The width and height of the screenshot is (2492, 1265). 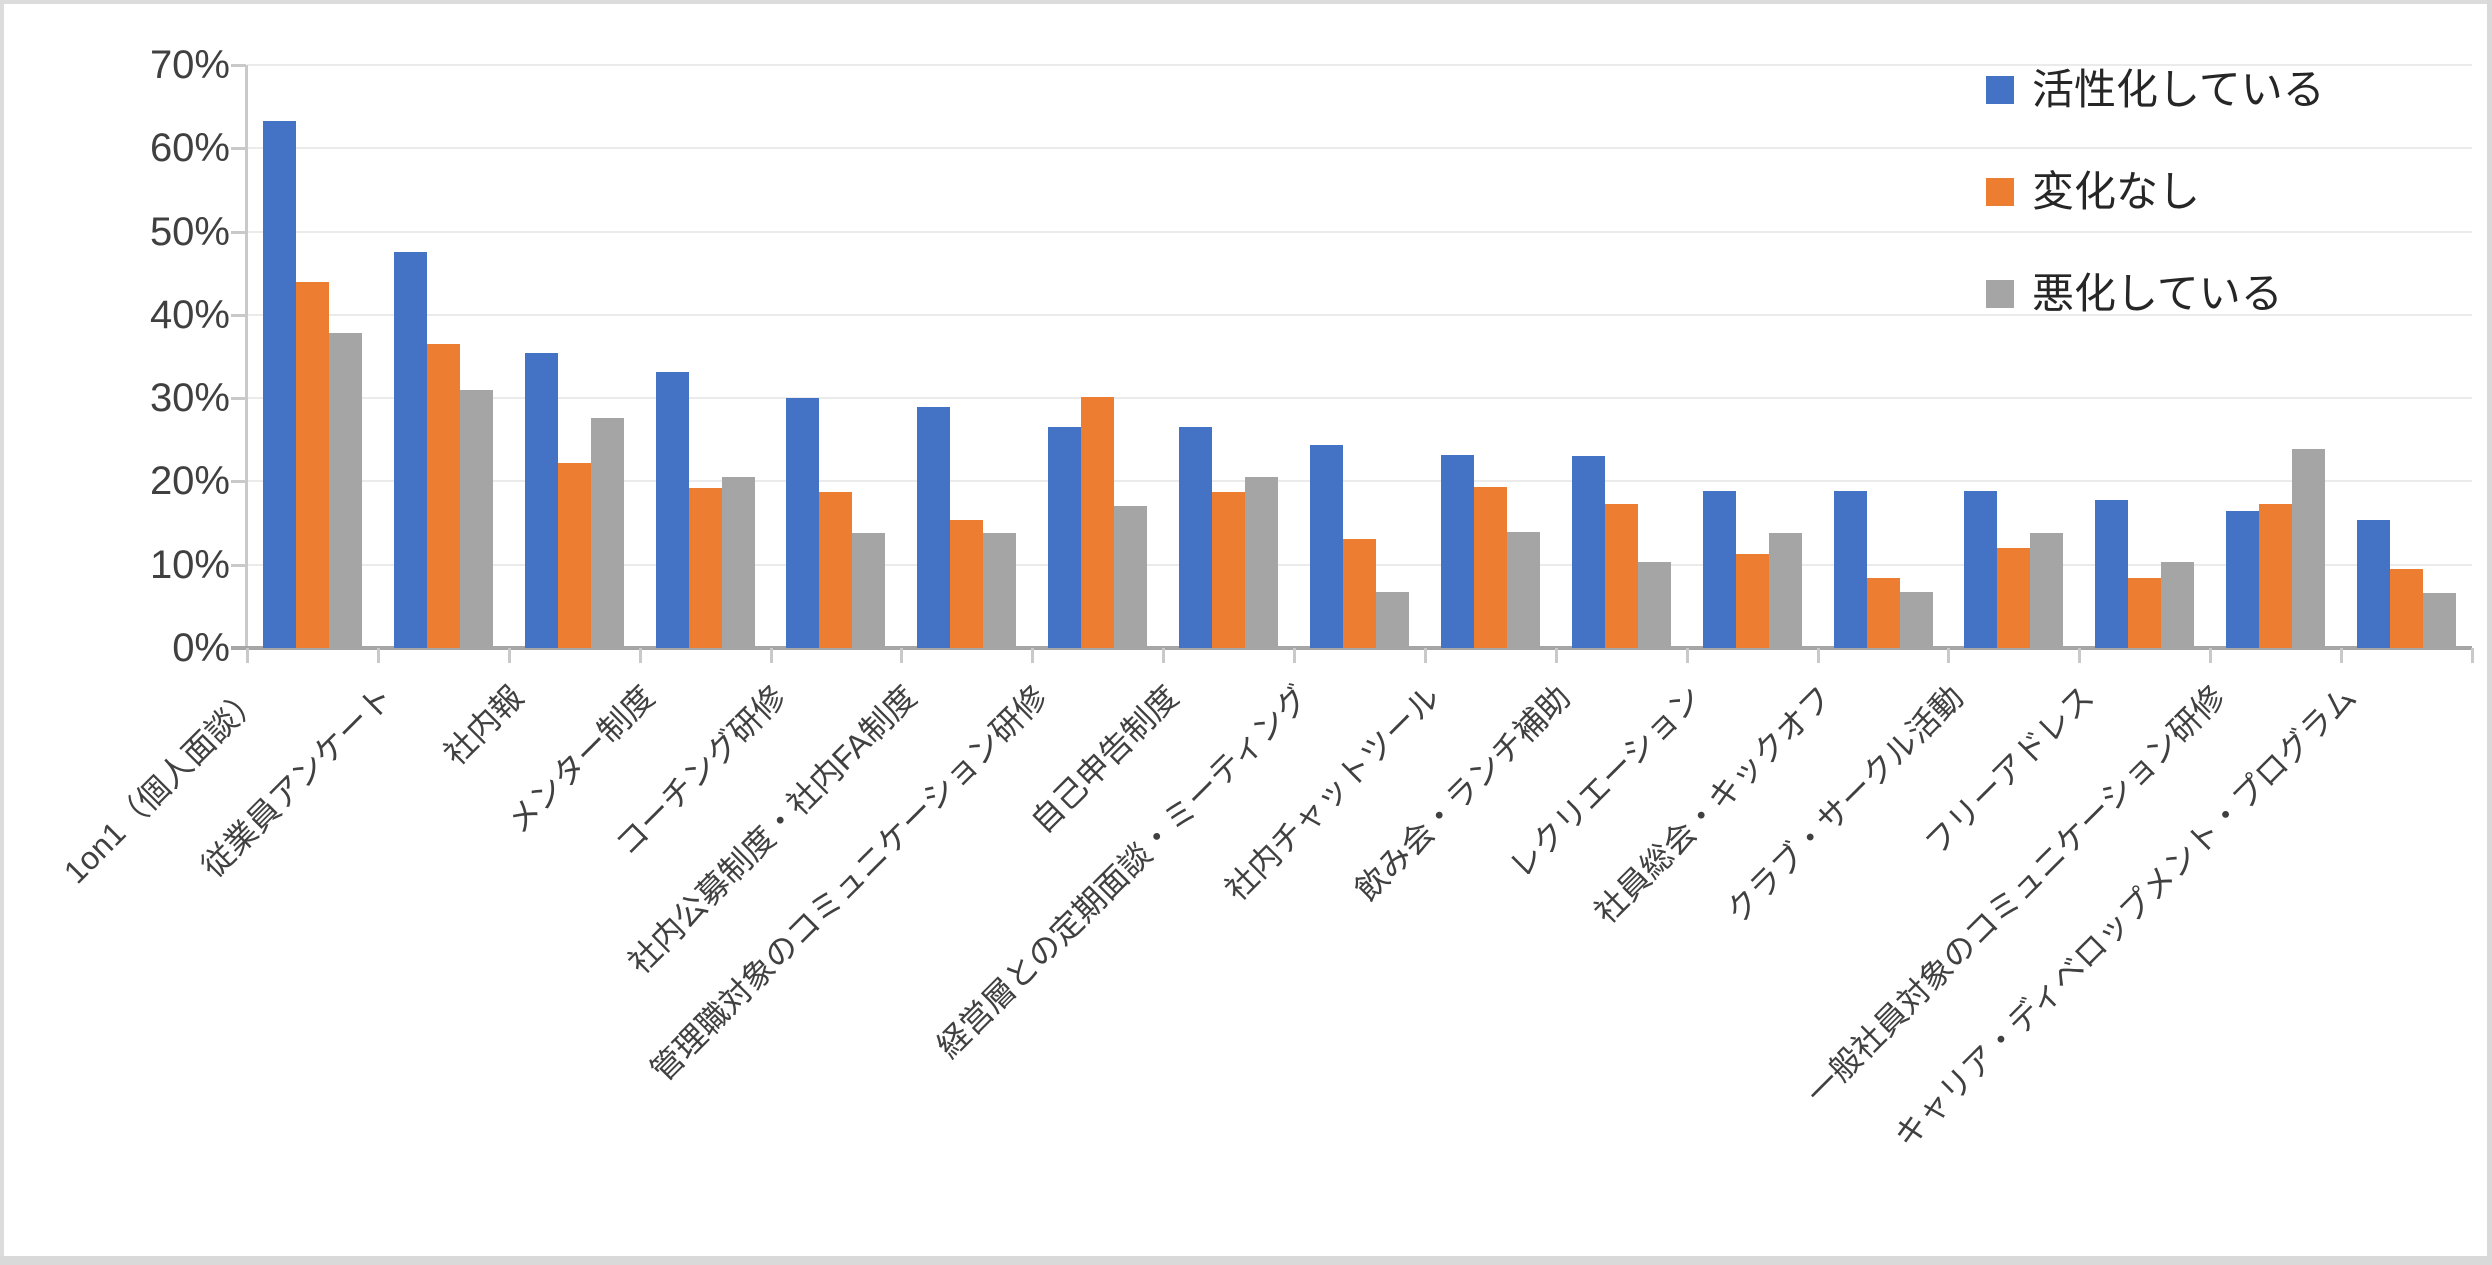 I want to click on category-label: 社員総会・キックオフ, so click(x=1713, y=804).